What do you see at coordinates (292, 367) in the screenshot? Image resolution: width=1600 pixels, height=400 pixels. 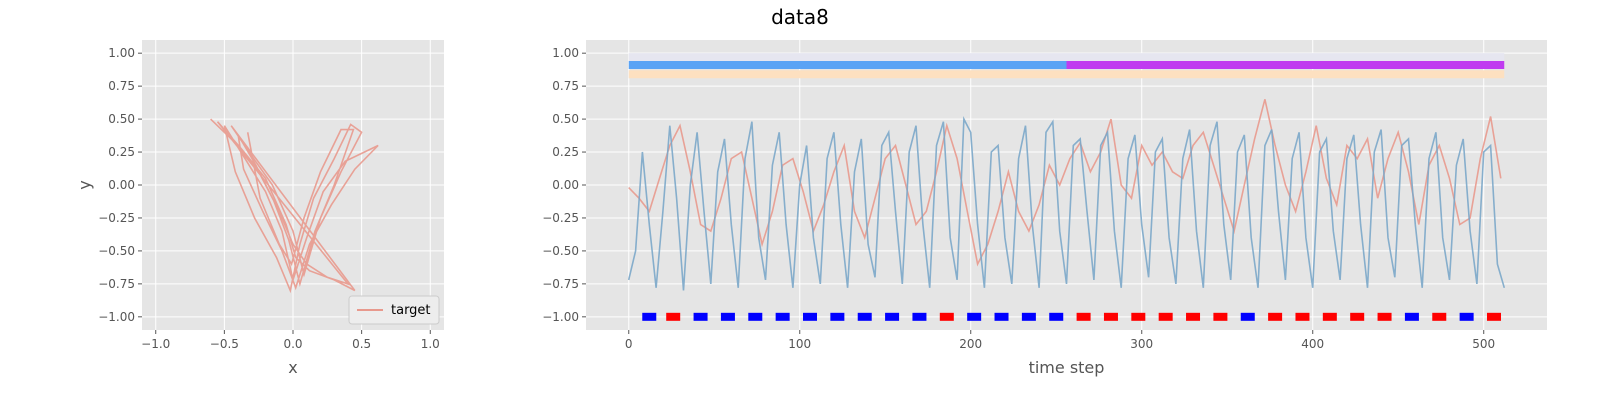 I see `x-axis-label: x` at bounding box center [292, 367].